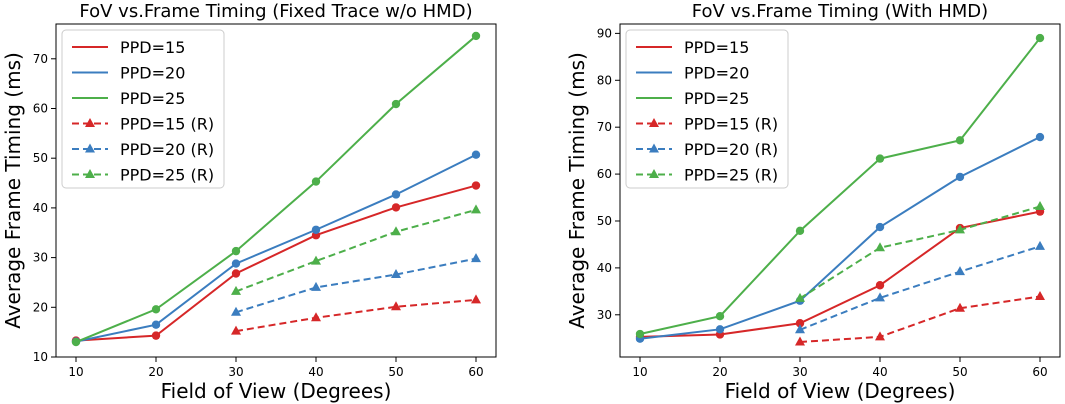 The height and width of the screenshot is (404, 1065). I want to click on x-tick-label: 50, so click(959, 372).